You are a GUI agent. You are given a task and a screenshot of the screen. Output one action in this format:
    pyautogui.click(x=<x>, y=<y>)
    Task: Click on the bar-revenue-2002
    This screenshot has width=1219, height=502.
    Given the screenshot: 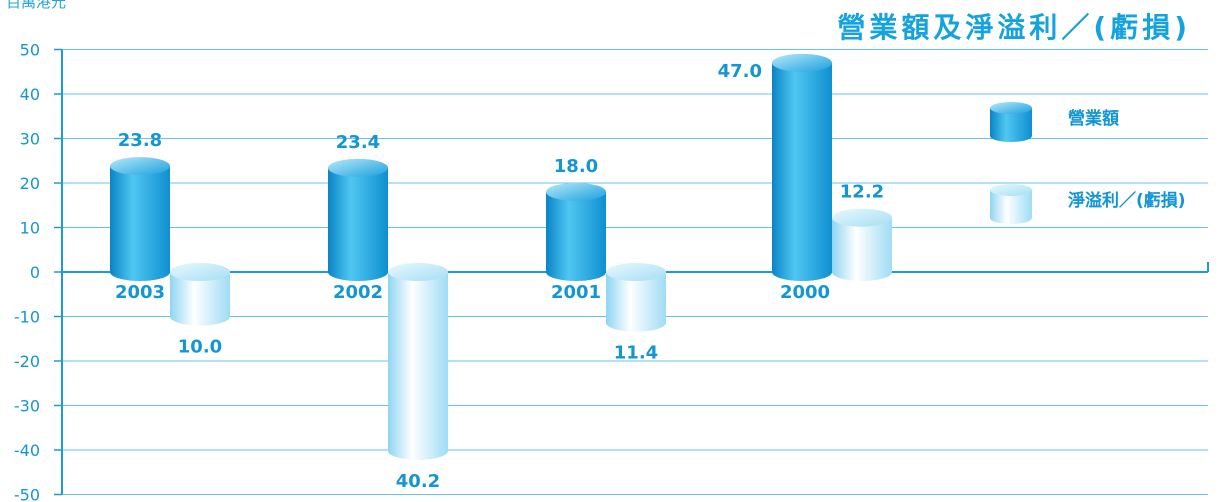 What is the action you would take?
    pyautogui.click(x=358, y=219)
    